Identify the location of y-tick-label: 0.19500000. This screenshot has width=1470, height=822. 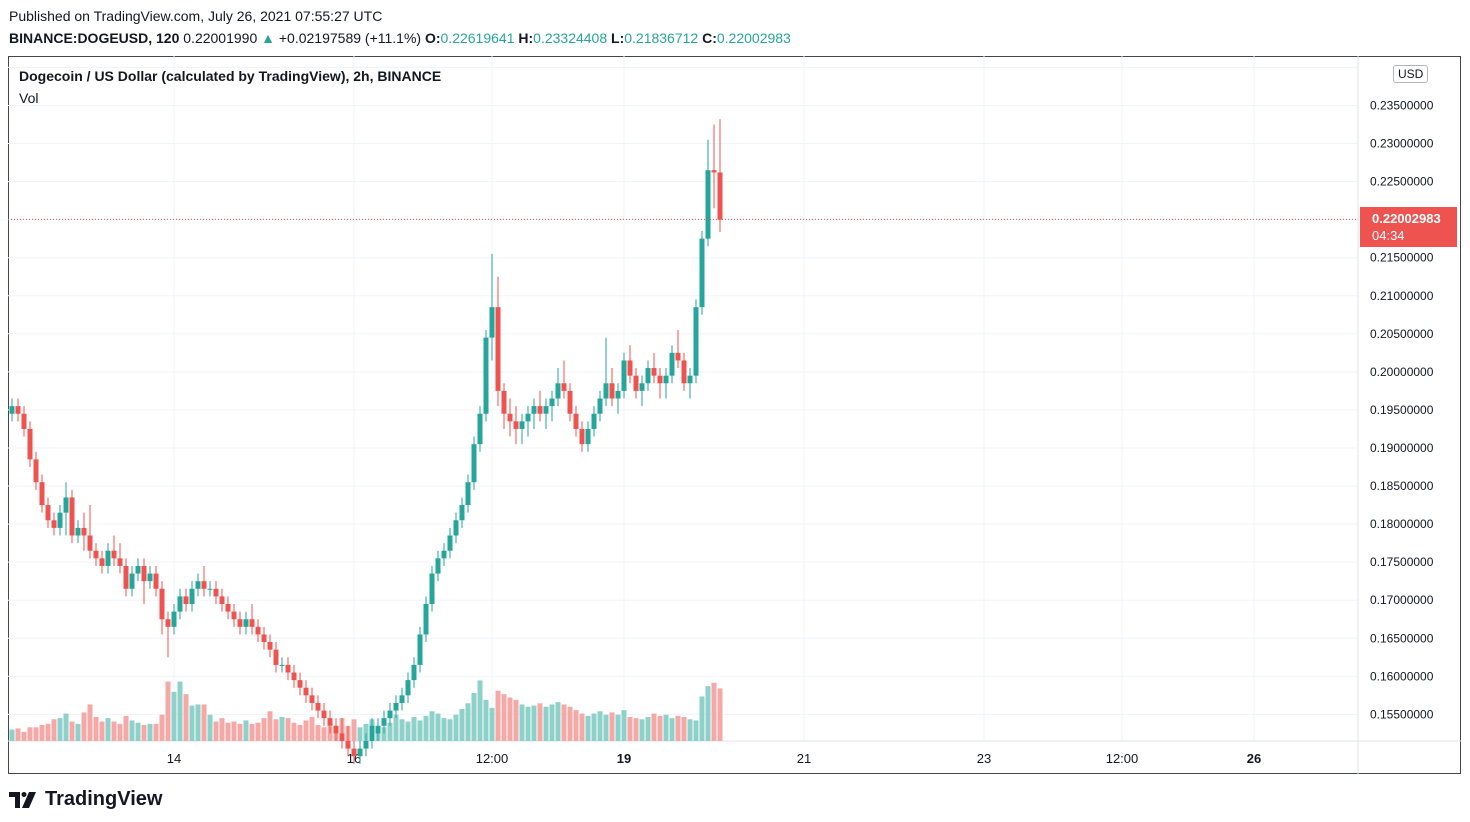
(1402, 410).